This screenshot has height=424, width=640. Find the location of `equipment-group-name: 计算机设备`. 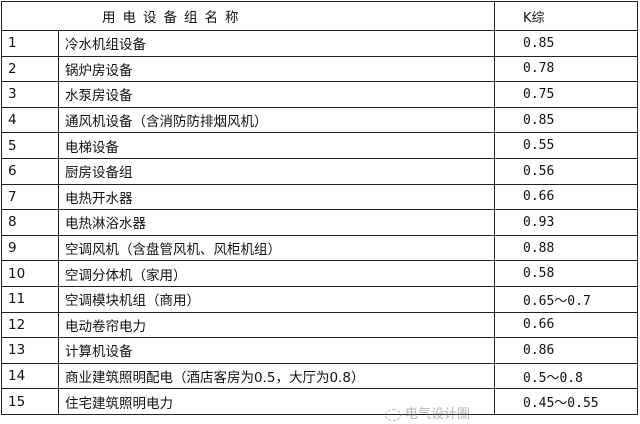

equipment-group-name: 计算机设备 is located at coordinates (276, 350).